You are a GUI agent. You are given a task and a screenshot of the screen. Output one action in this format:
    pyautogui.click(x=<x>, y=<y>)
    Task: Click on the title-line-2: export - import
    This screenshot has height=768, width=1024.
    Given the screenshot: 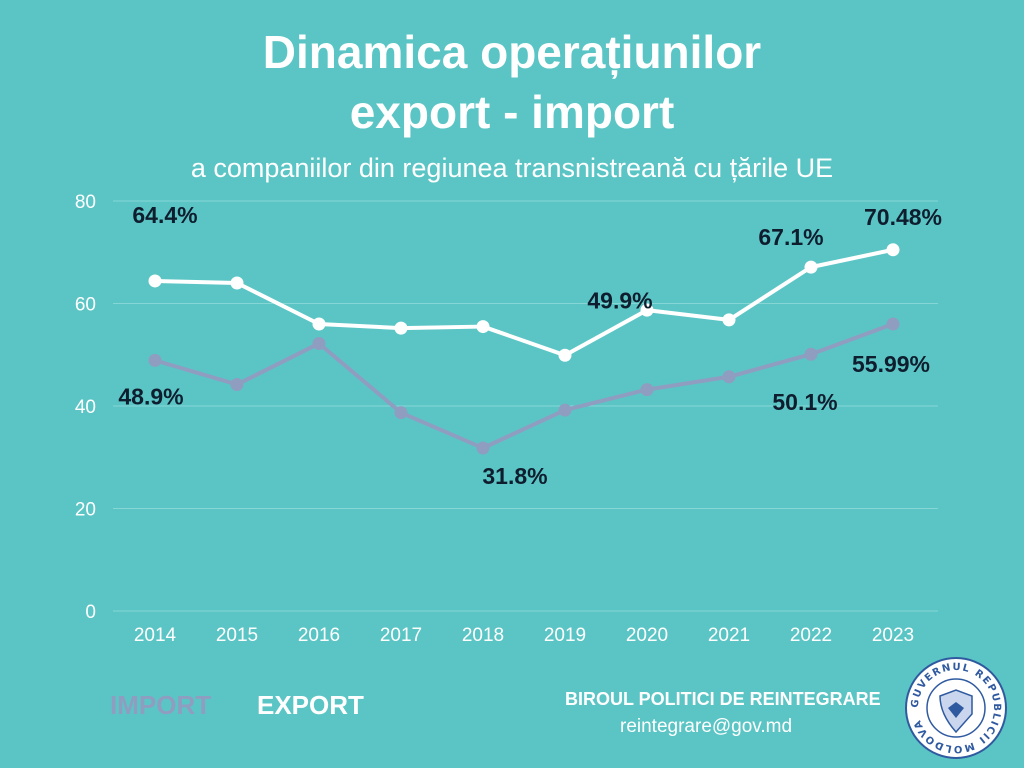 What is the action you would take?
    pyautogui.click(x=512, y=112)
    